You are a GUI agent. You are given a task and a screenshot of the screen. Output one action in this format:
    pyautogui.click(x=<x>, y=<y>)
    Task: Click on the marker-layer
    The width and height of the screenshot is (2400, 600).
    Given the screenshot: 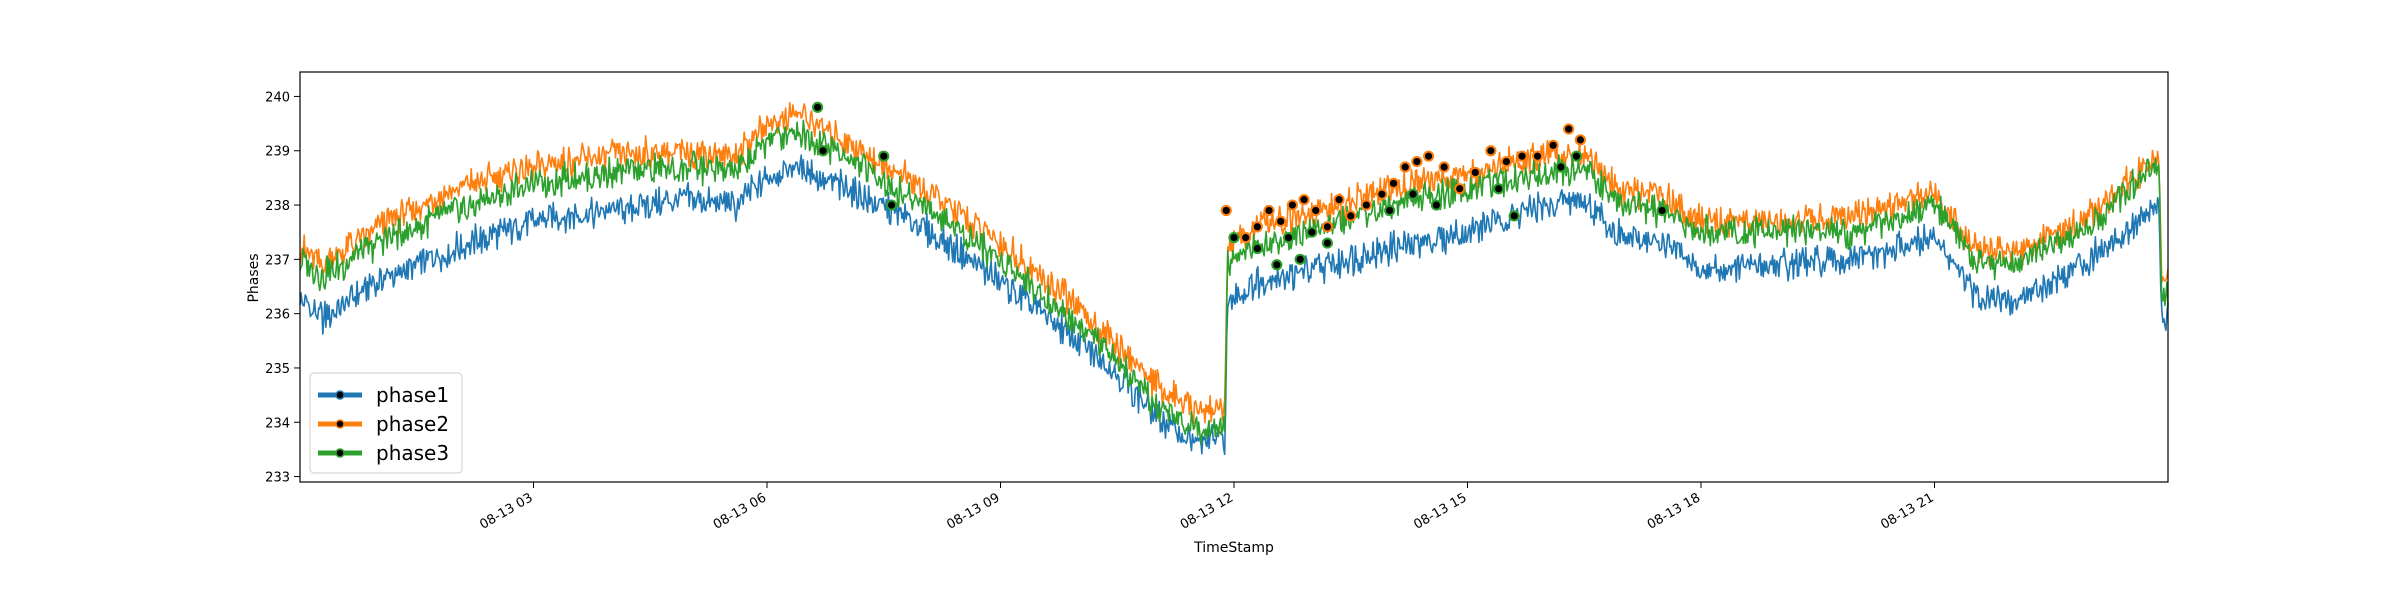 What is the action you would take?
    pyautogui.click(x=1239, y=186)
    